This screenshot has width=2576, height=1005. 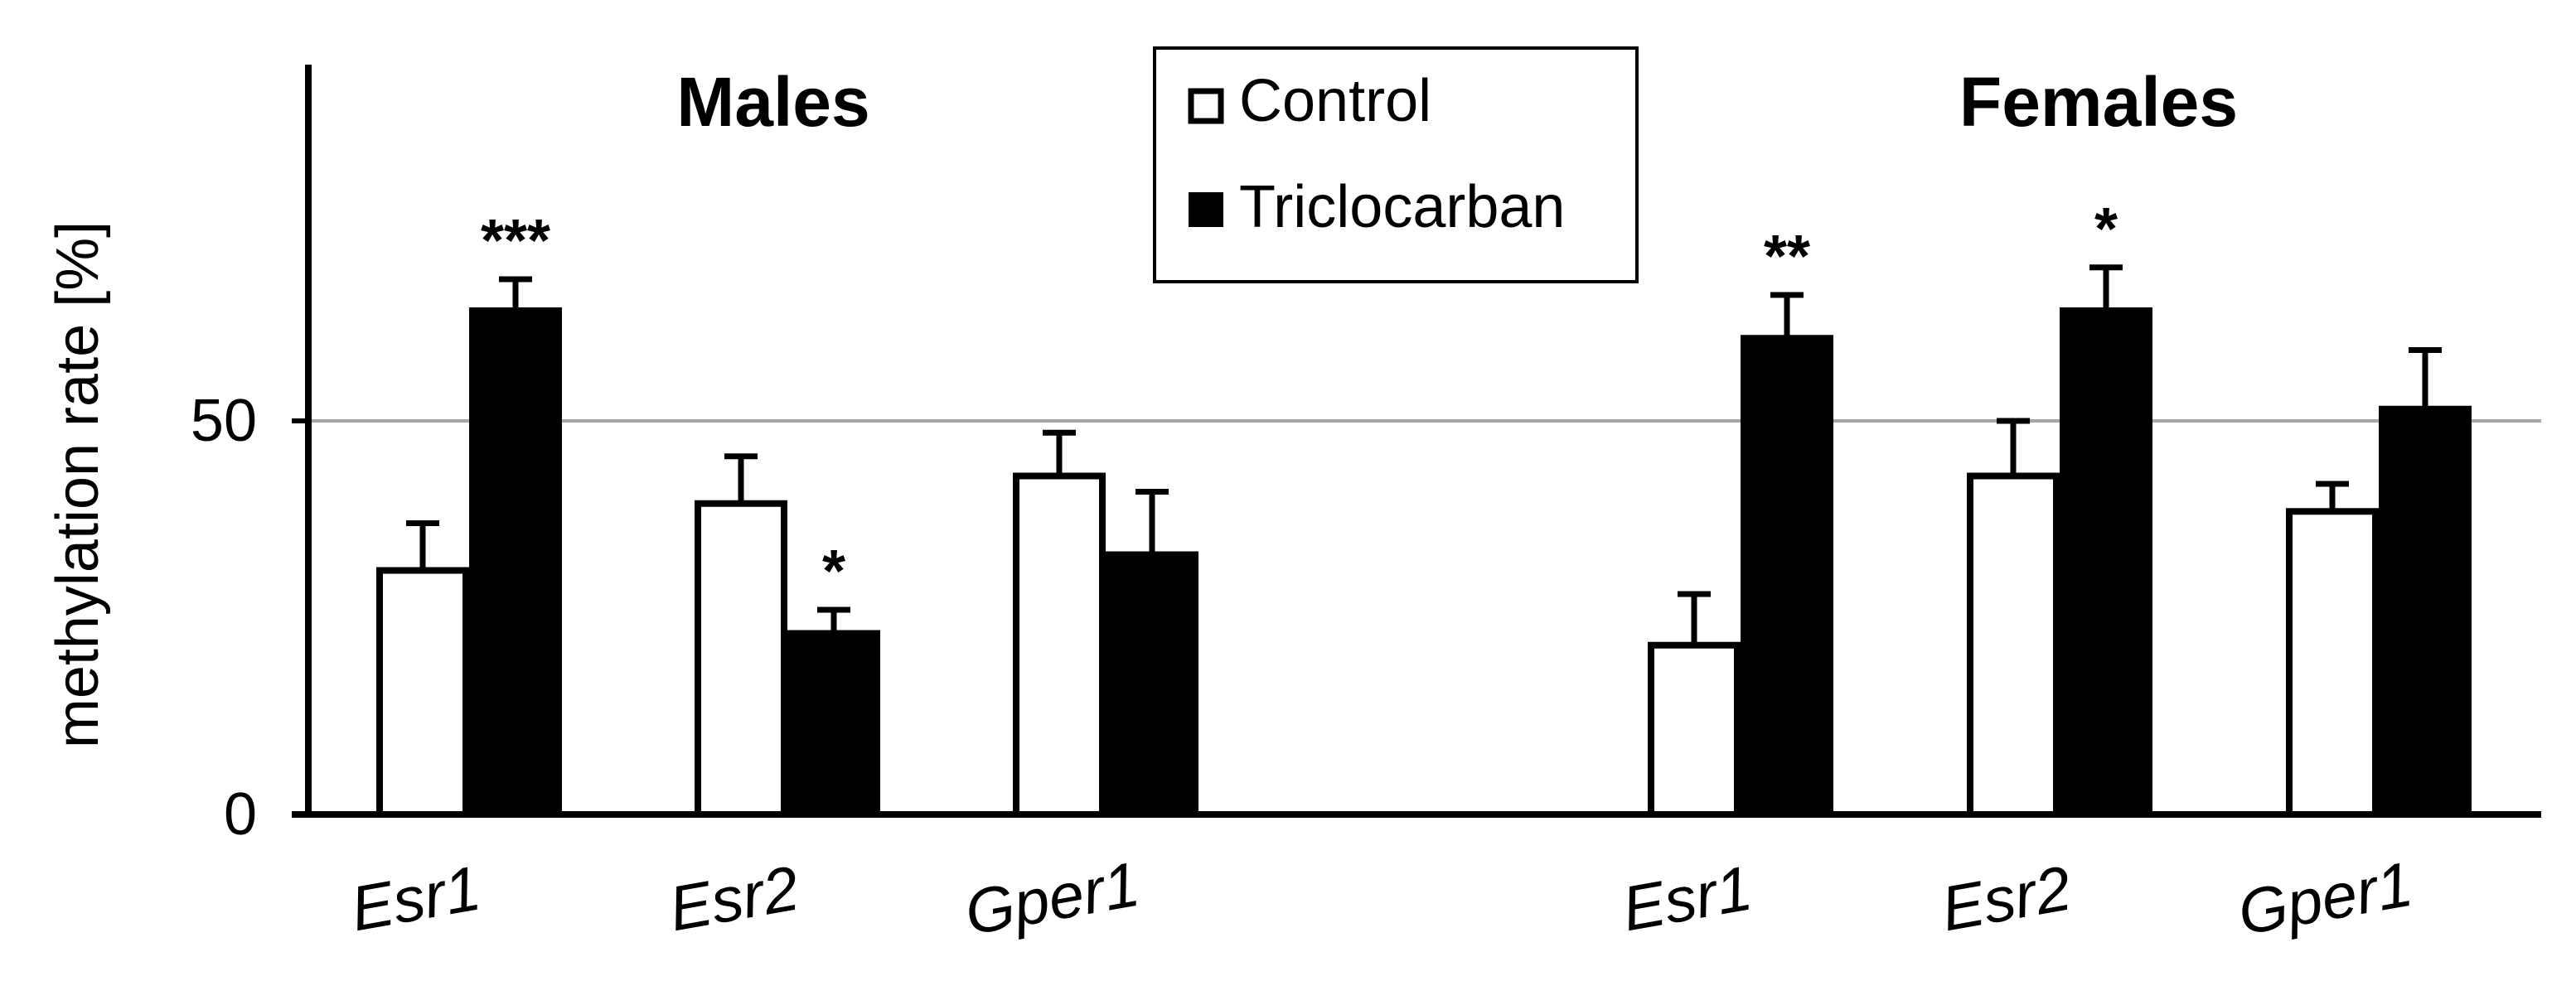 What do you see at coordinates (515, 562) in the screenshot?
I see `bar-males-esr1-triclocarban` at bounding box center [515, 562].